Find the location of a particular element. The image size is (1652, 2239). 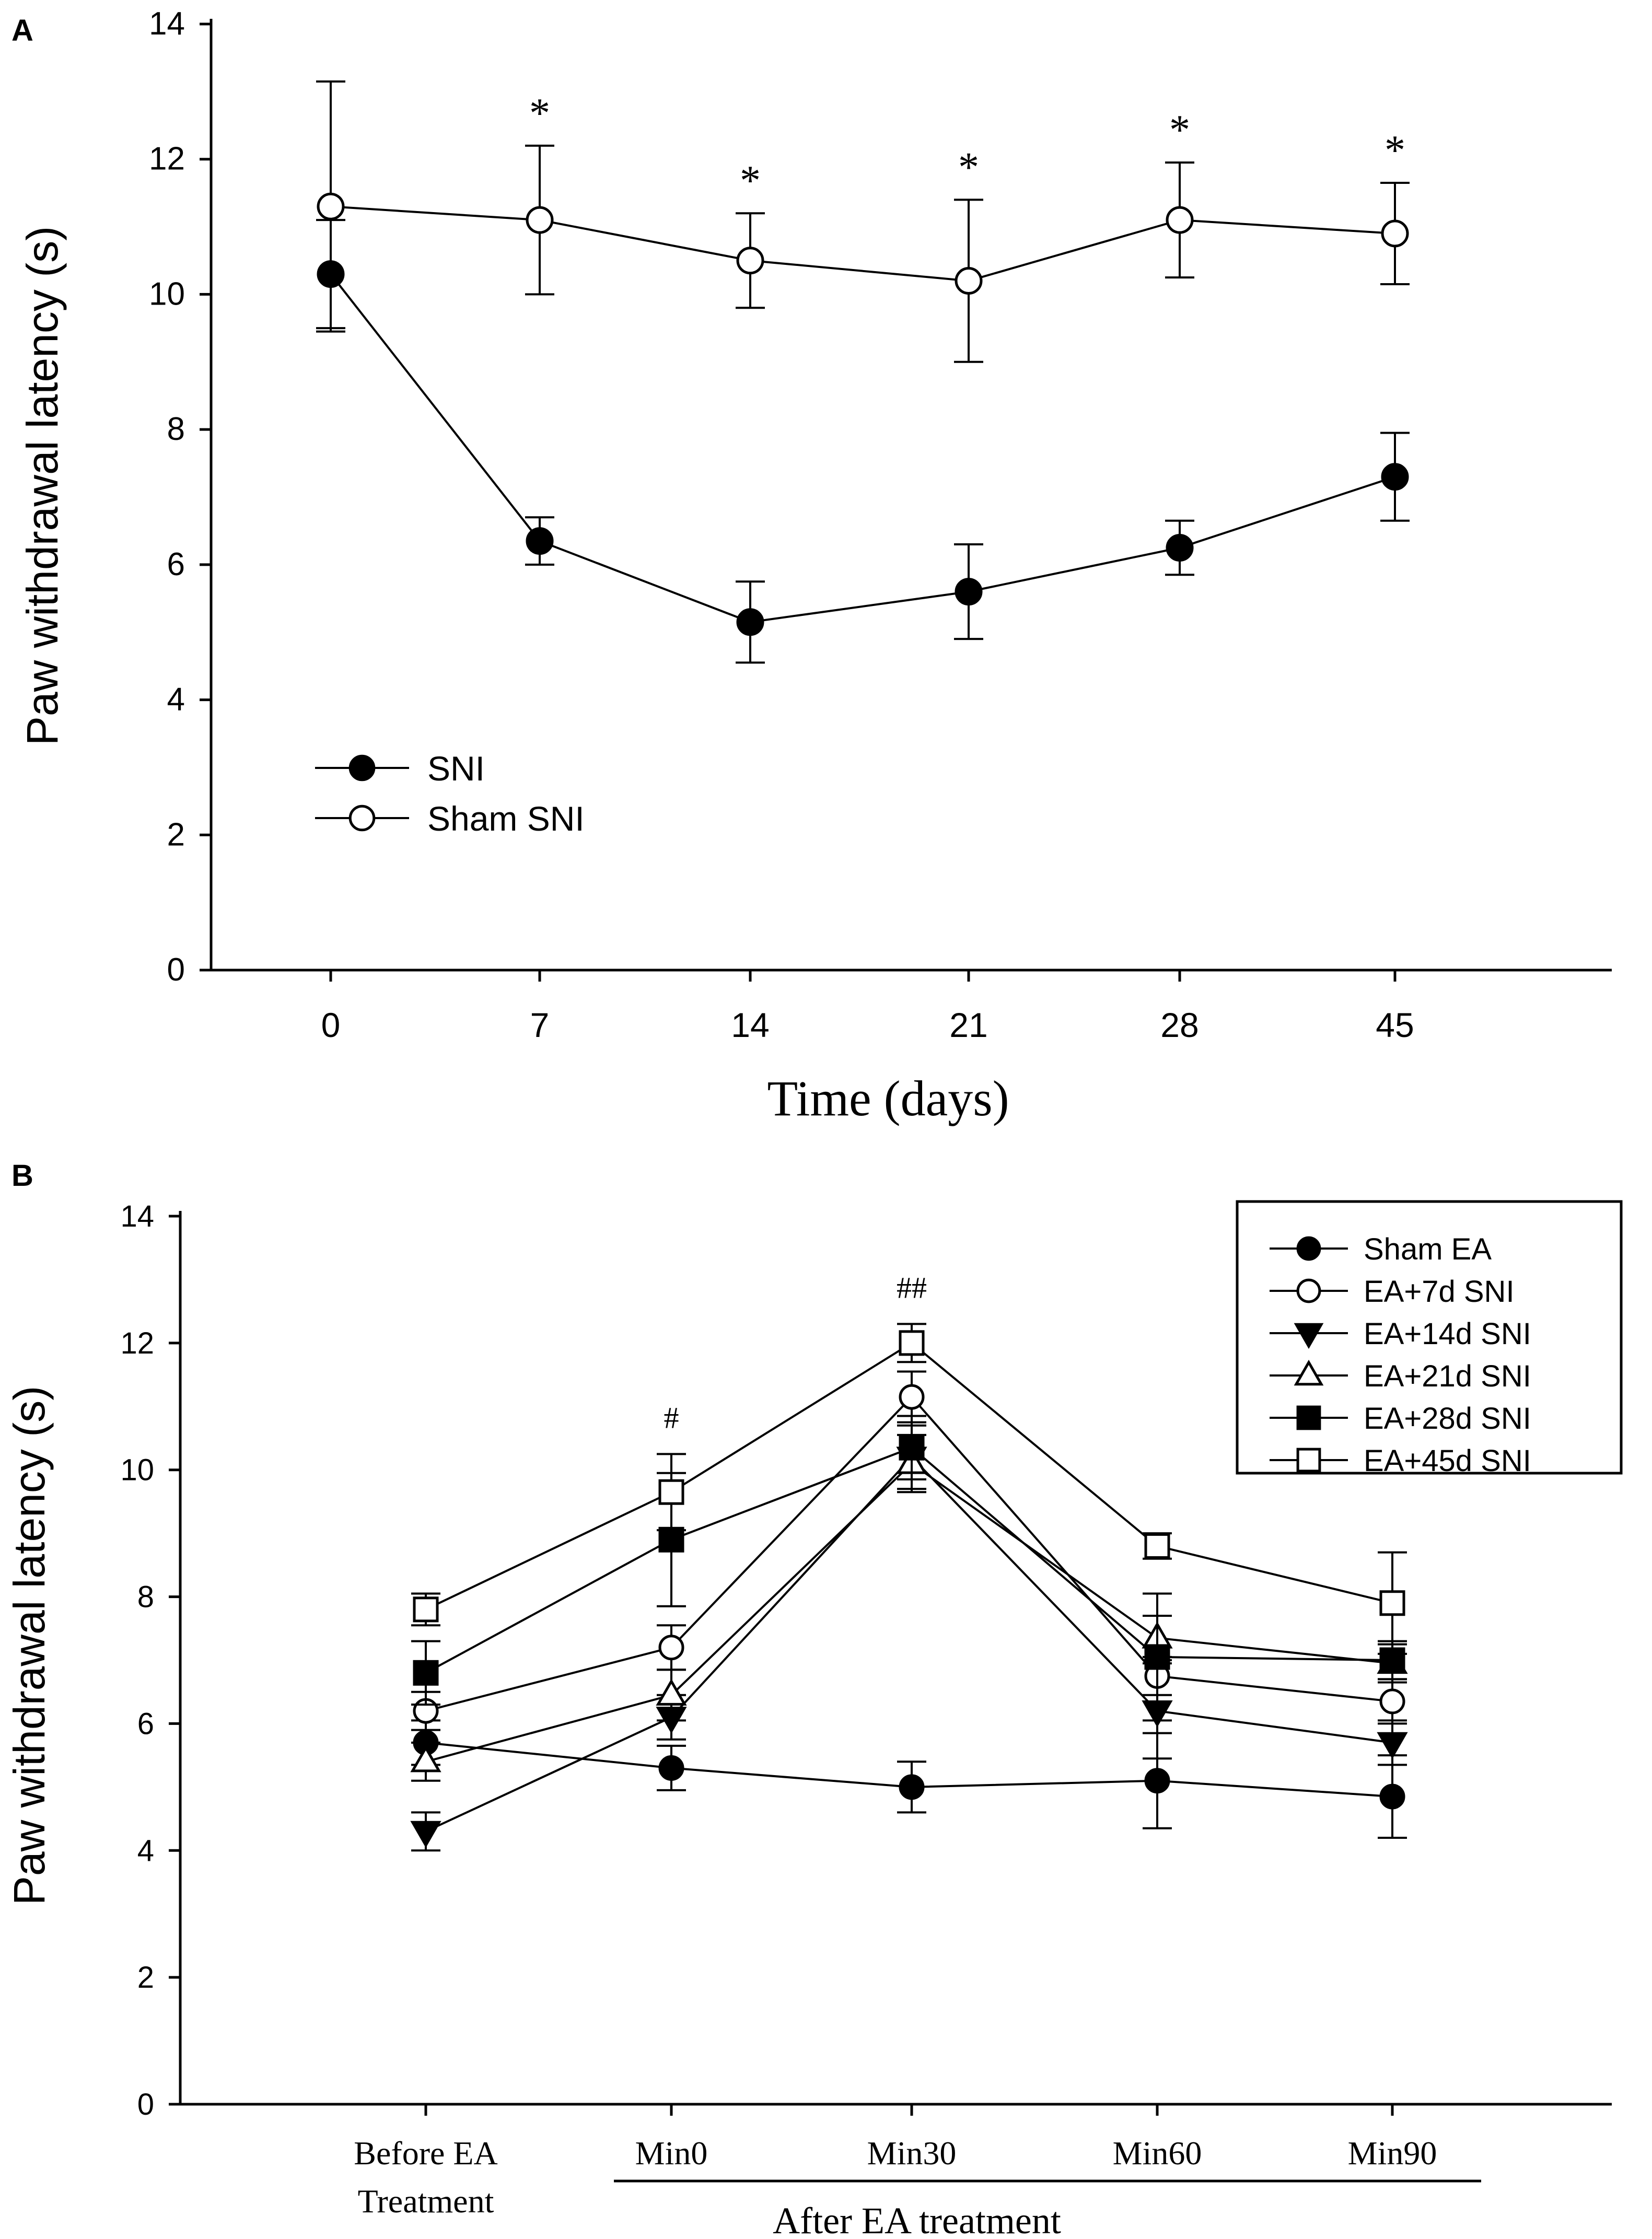

series-sham-ea is located at coordinates (909, 1779).